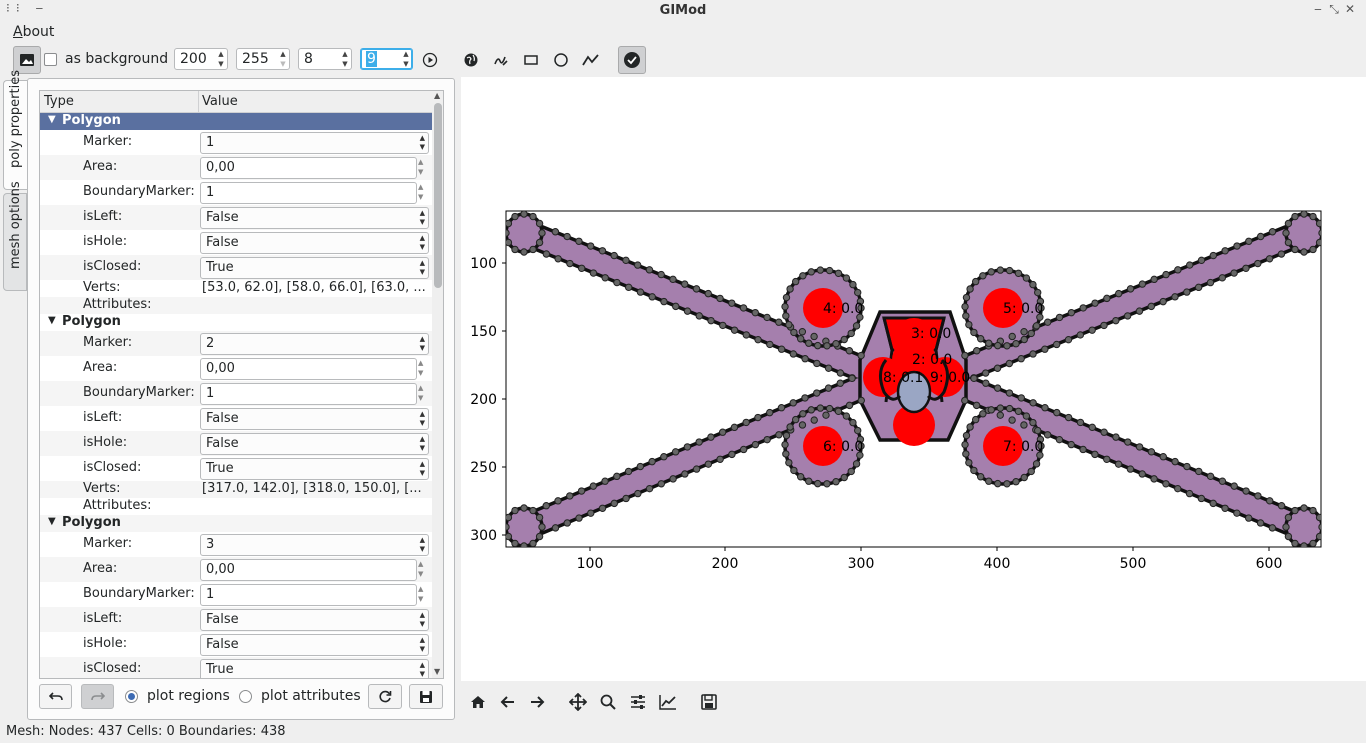  I want to click on as-background-label: as background, so click(117, 59).